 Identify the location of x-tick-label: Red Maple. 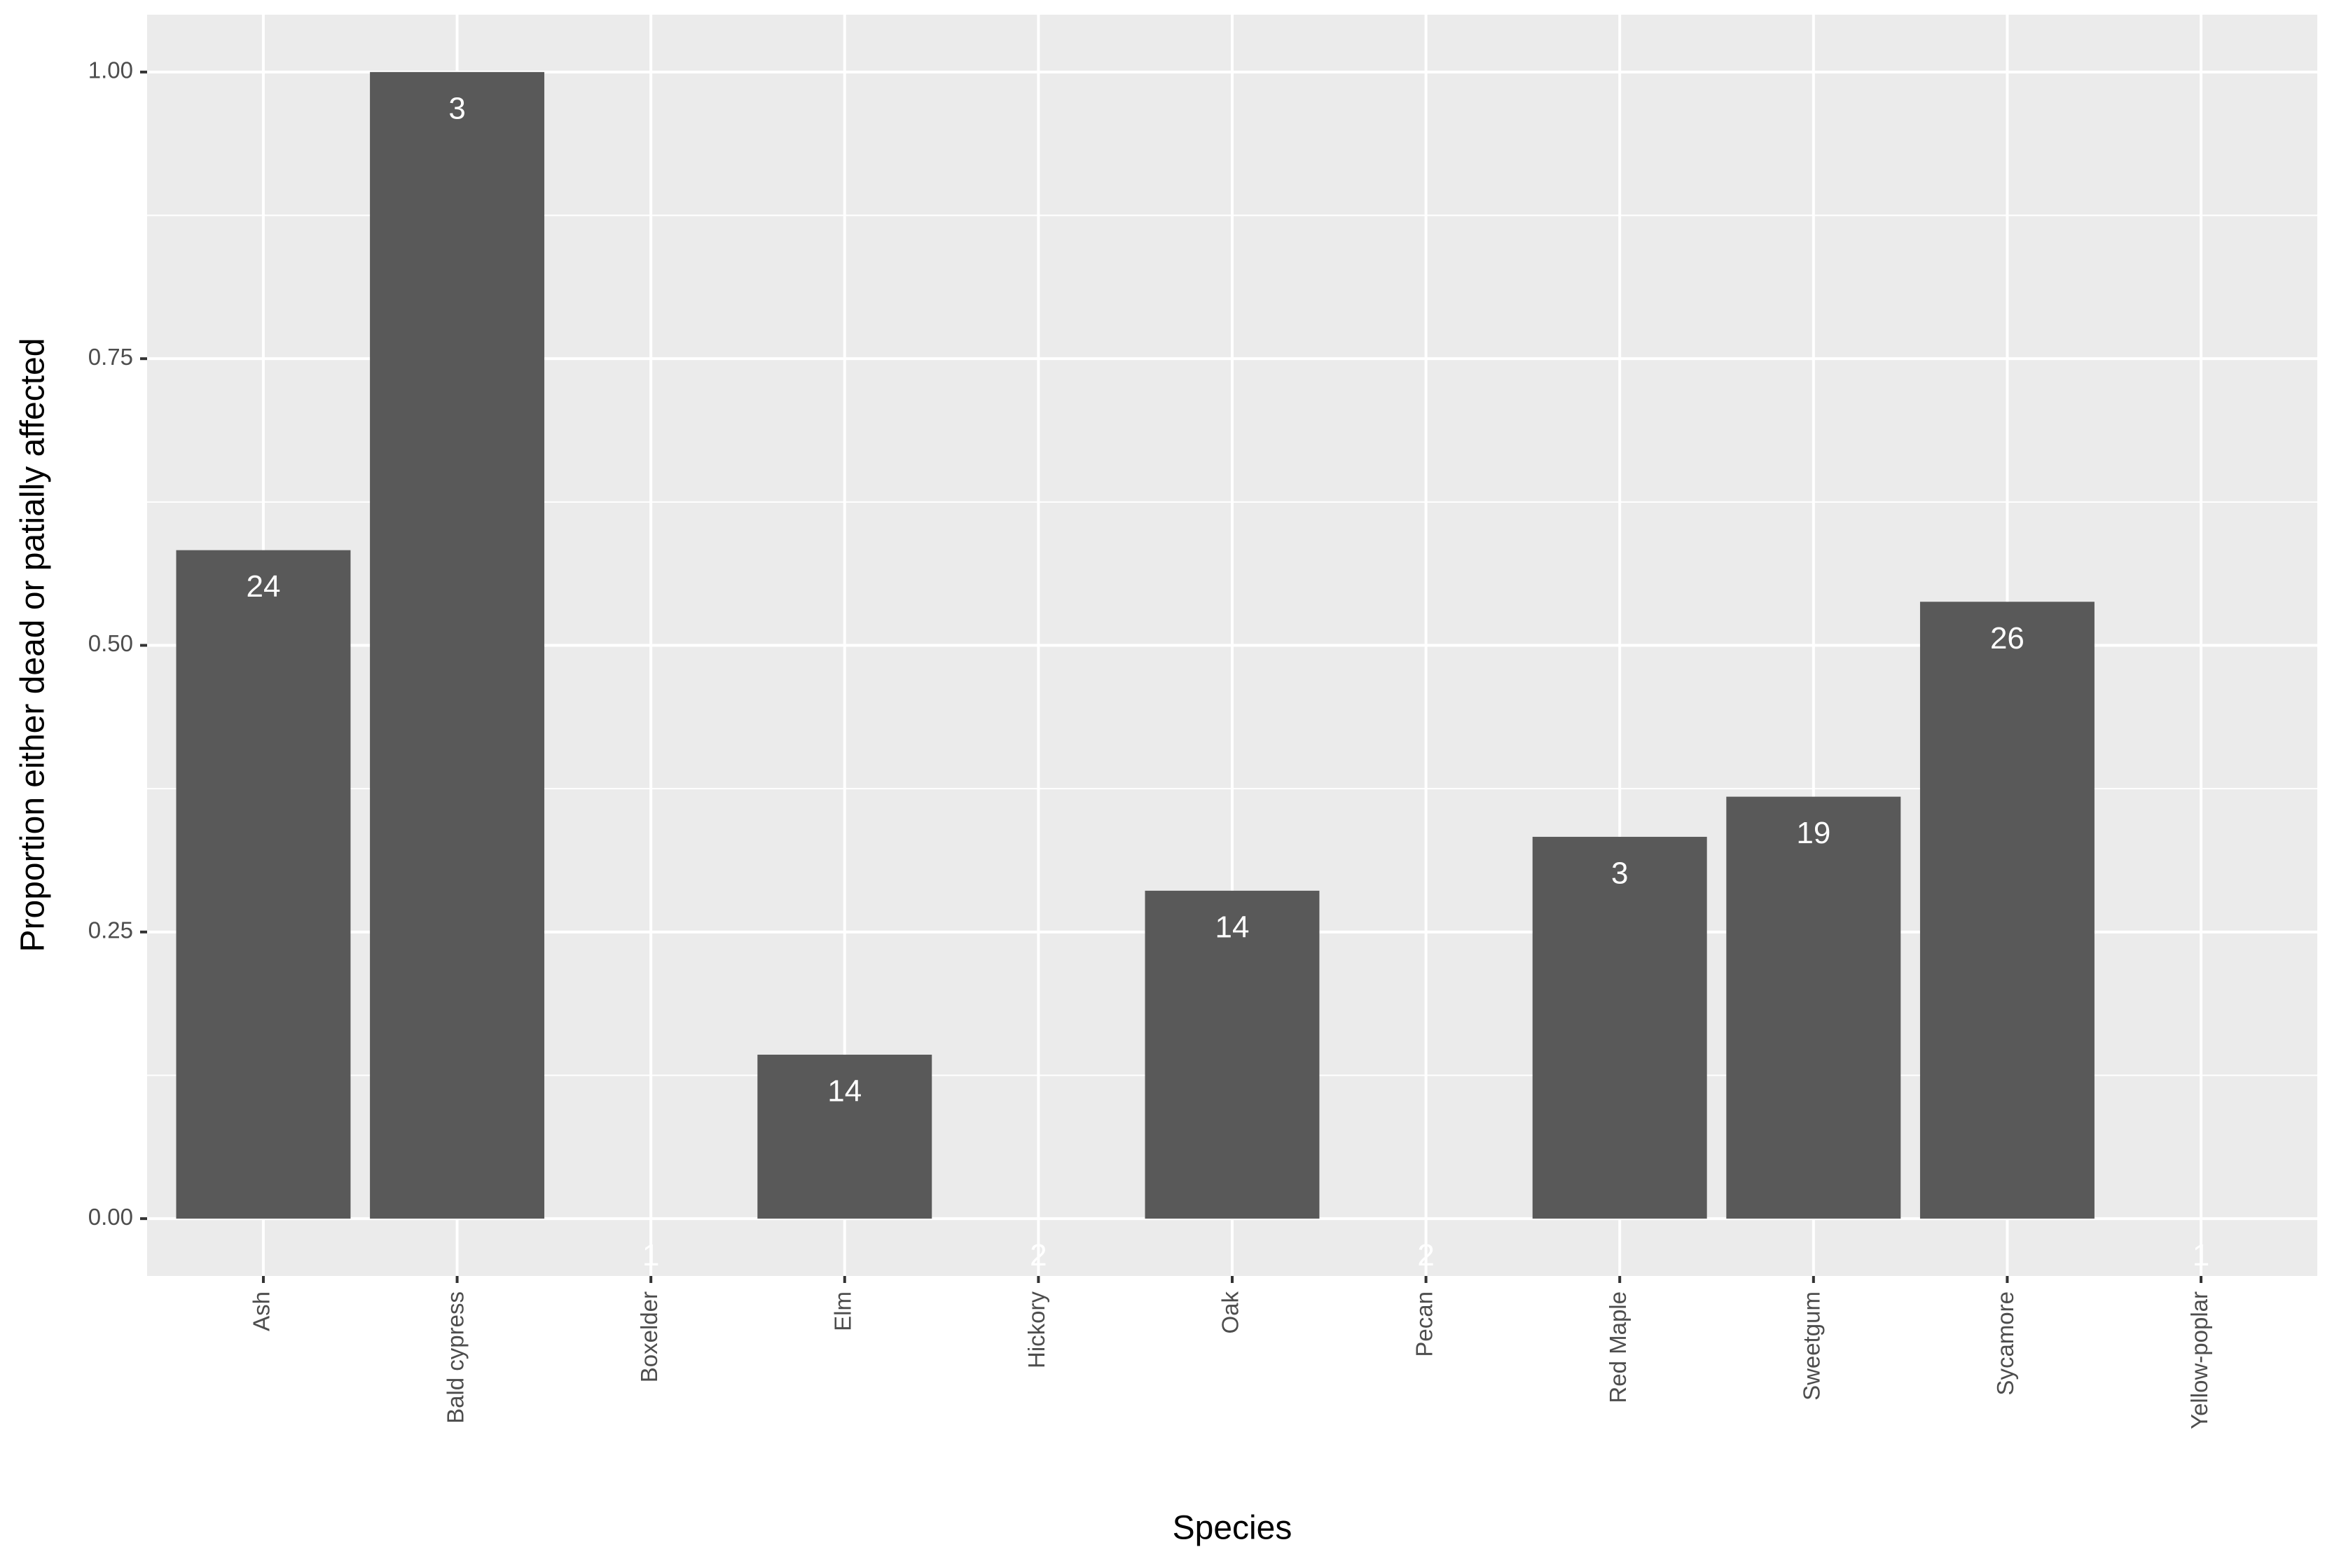
(1618, 1347).